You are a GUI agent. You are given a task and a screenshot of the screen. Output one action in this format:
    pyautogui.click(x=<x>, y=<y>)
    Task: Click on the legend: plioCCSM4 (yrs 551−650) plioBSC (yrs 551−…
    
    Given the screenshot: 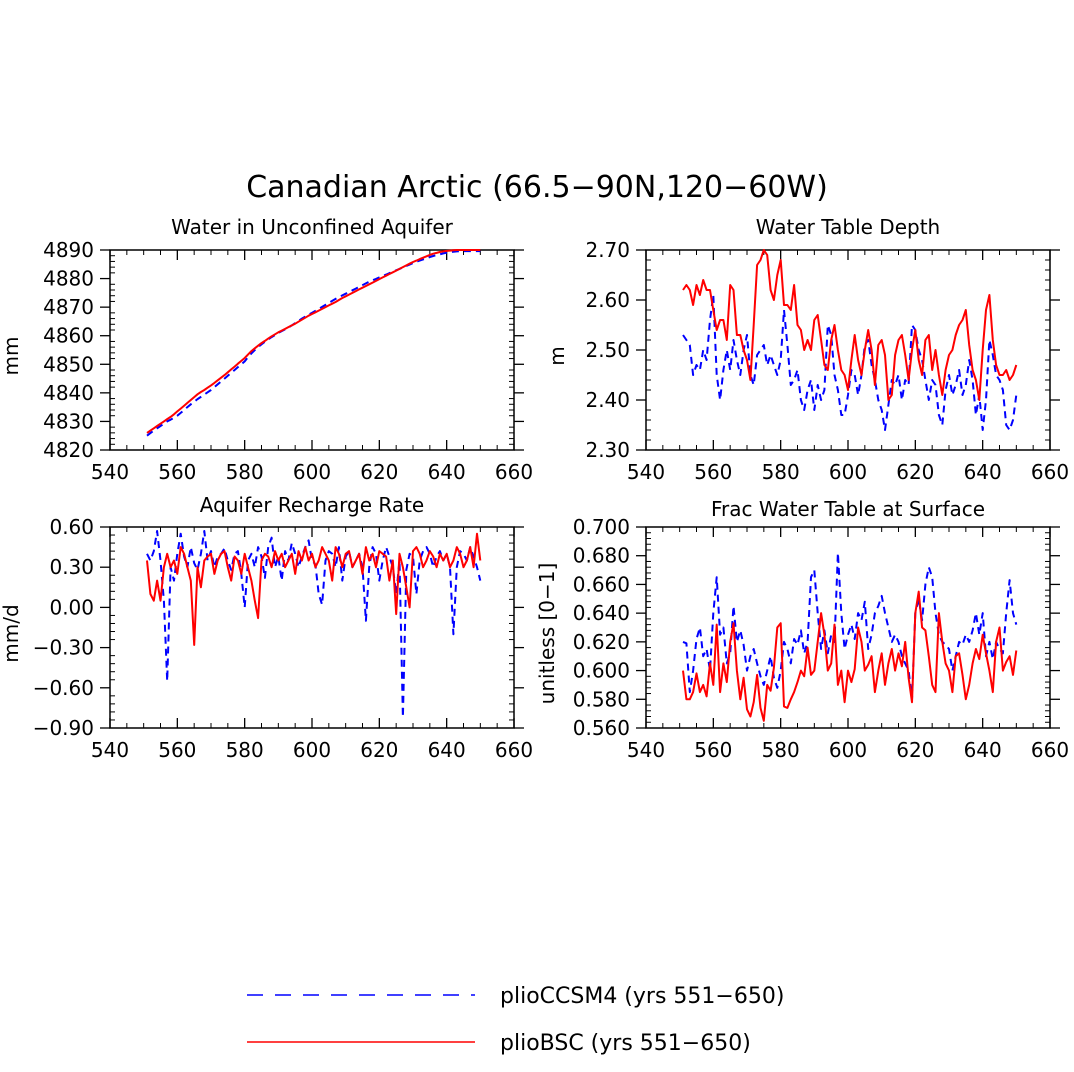 What is the action you would take?
    pyautogui.click(x=515, y=1020)
    